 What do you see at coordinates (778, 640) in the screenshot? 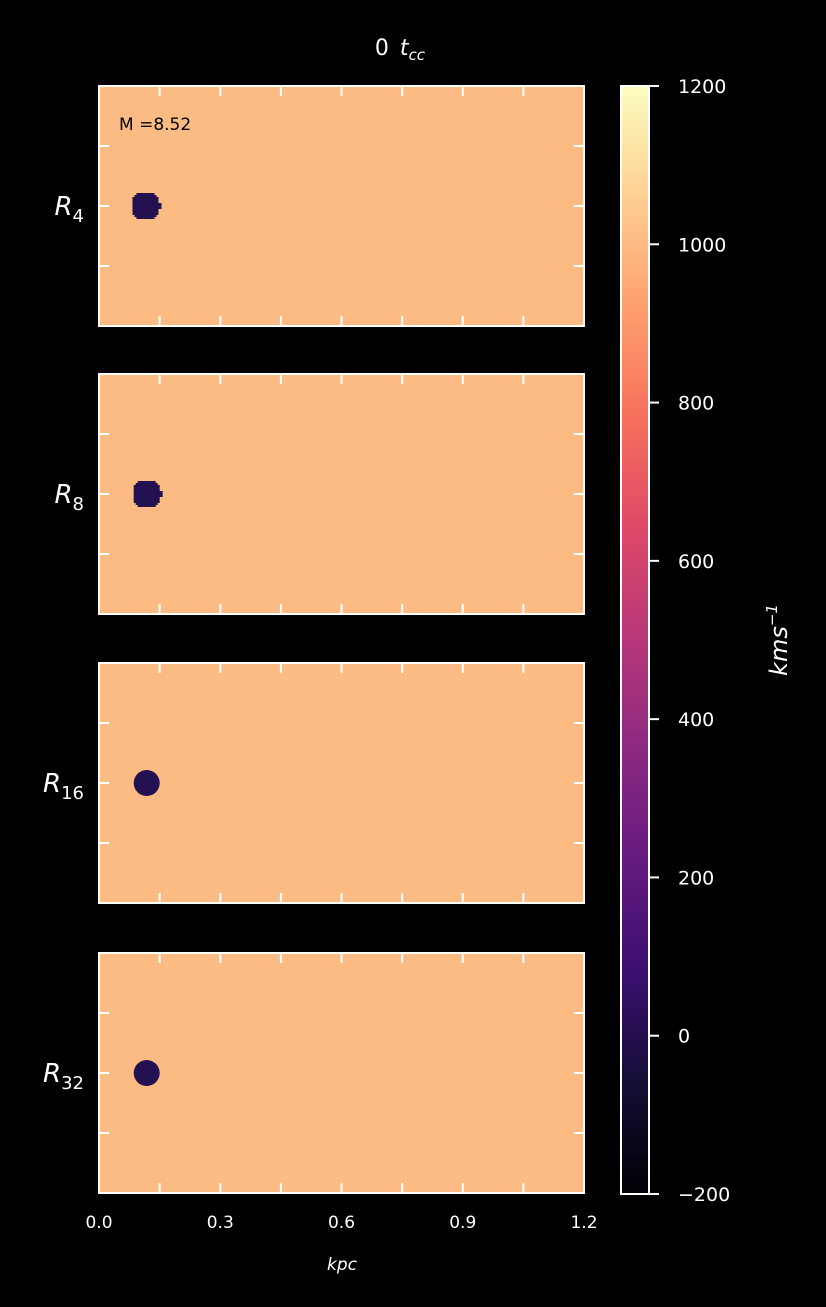
I see `colorbar-label: kms−1` at bounding box center [778, 640].